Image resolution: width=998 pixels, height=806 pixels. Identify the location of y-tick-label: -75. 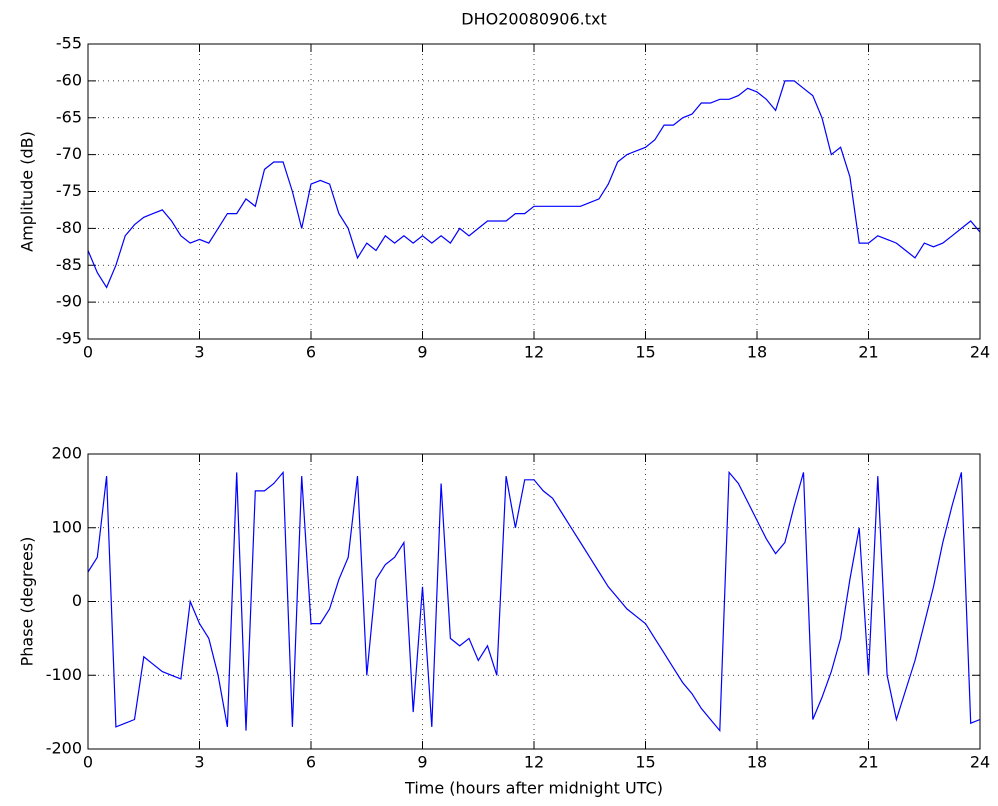
(69, 190).